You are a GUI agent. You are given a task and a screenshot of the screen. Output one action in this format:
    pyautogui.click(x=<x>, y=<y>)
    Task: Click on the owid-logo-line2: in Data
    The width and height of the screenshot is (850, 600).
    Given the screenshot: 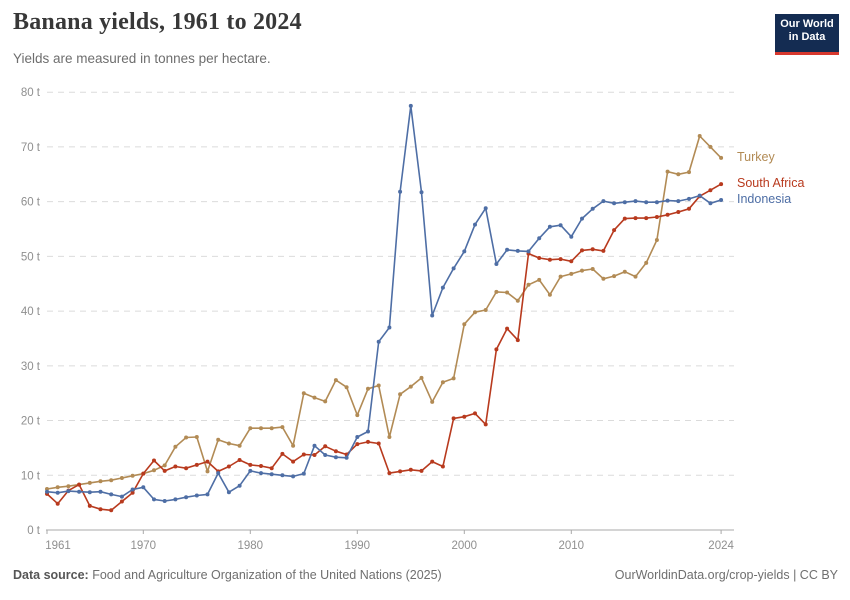 What is the action you would take?
    pyautogui.click(x=807, y=37)
    